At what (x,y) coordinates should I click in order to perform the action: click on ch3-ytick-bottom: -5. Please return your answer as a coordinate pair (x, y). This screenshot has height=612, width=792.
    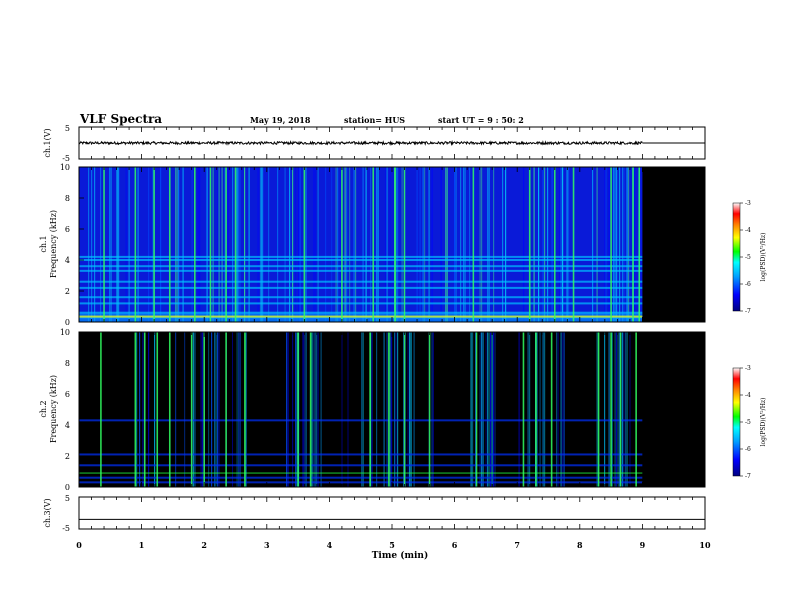
    Looking at the image, I should click on (66, 528).